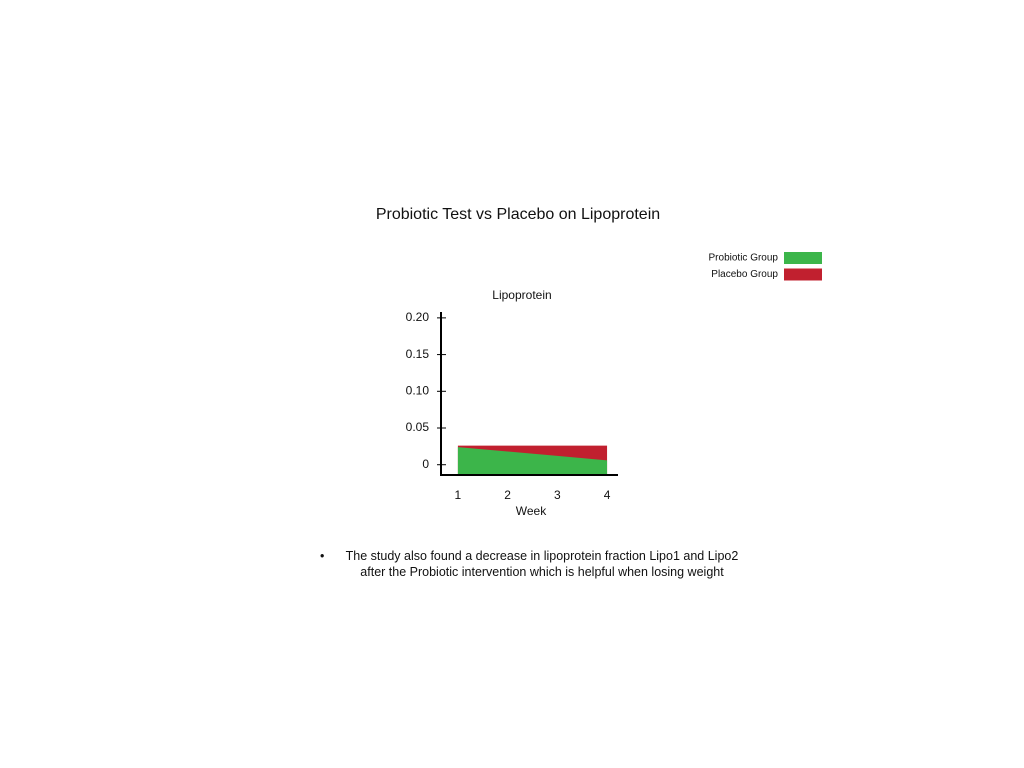  I want to click on y-tick-label: 0.20, so click(418, 317).